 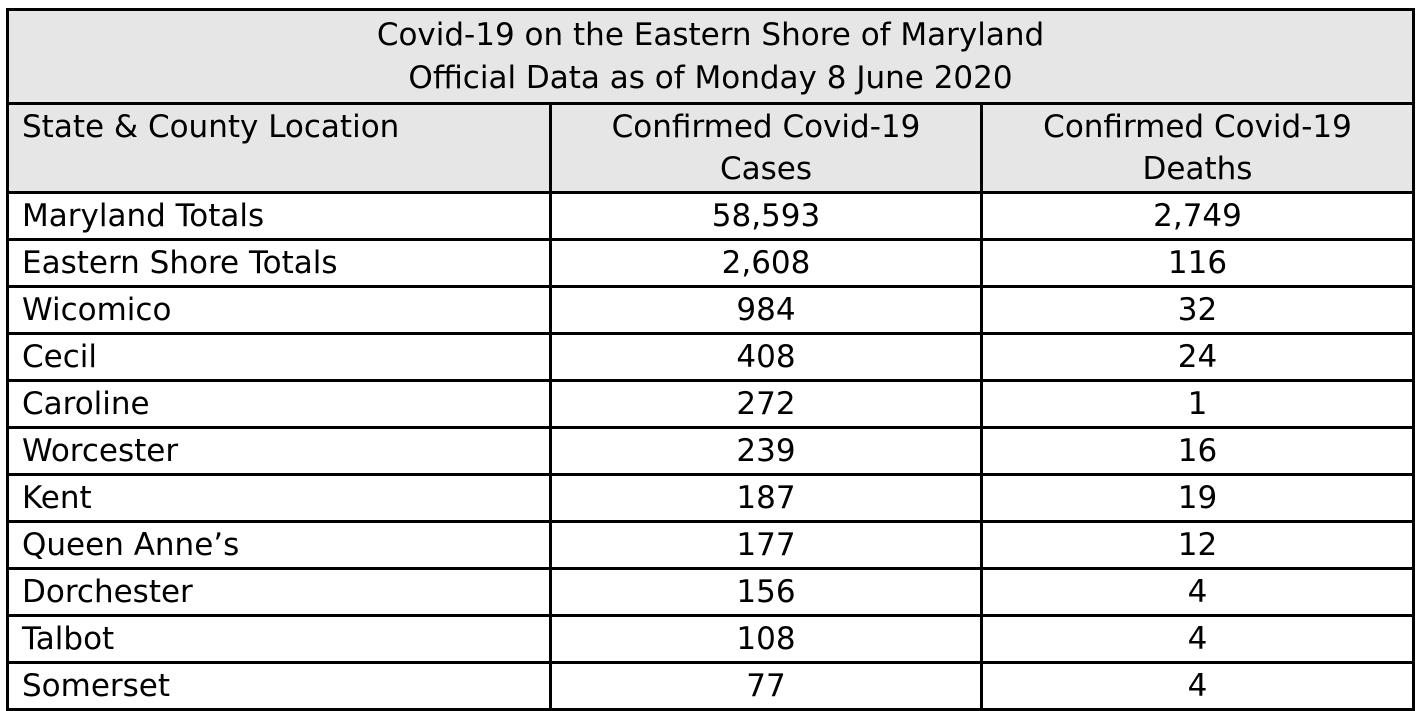 What do you see at coordinates (279, 498) in the screenshot?
I see `row-location: Kent` at bounding box center [279, 498].